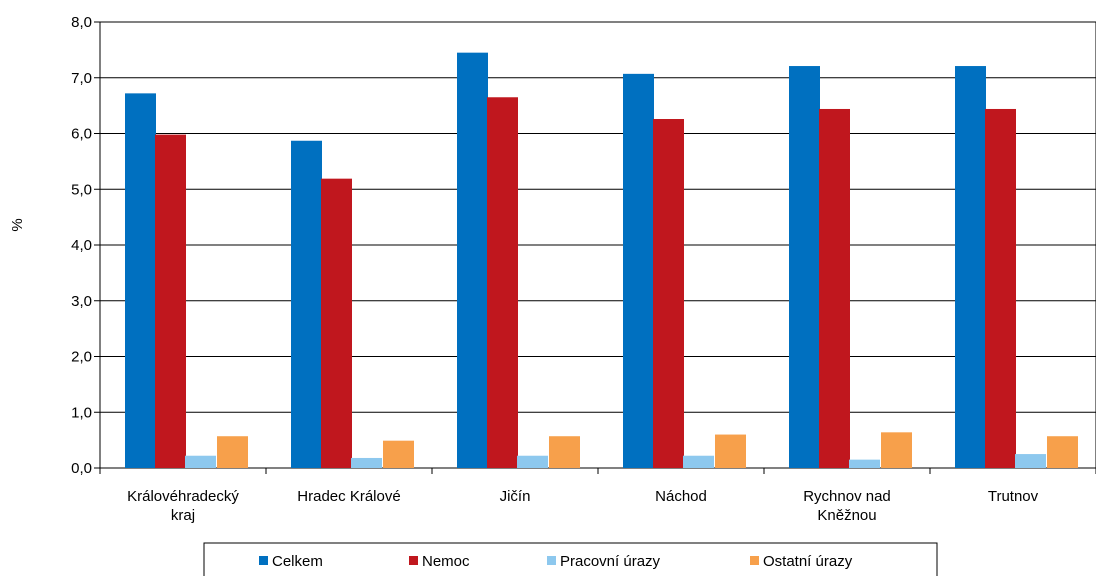 Image resolution: width=1096 pixels, height=576 pixels. Describe the element at coordinates (17, 224) in the screenshot. I see `y-axis-title: %` at that location.